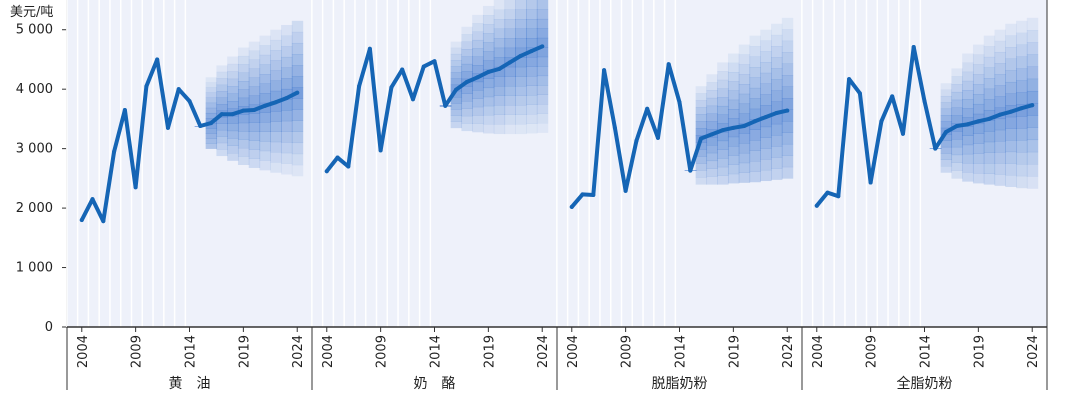 The height and width of the screenshot is (411, 1068). What do you see at coordinates (818, 351) in the screenshot?
I see `x-tick-label: 2004` at bounding box center [818, 351].